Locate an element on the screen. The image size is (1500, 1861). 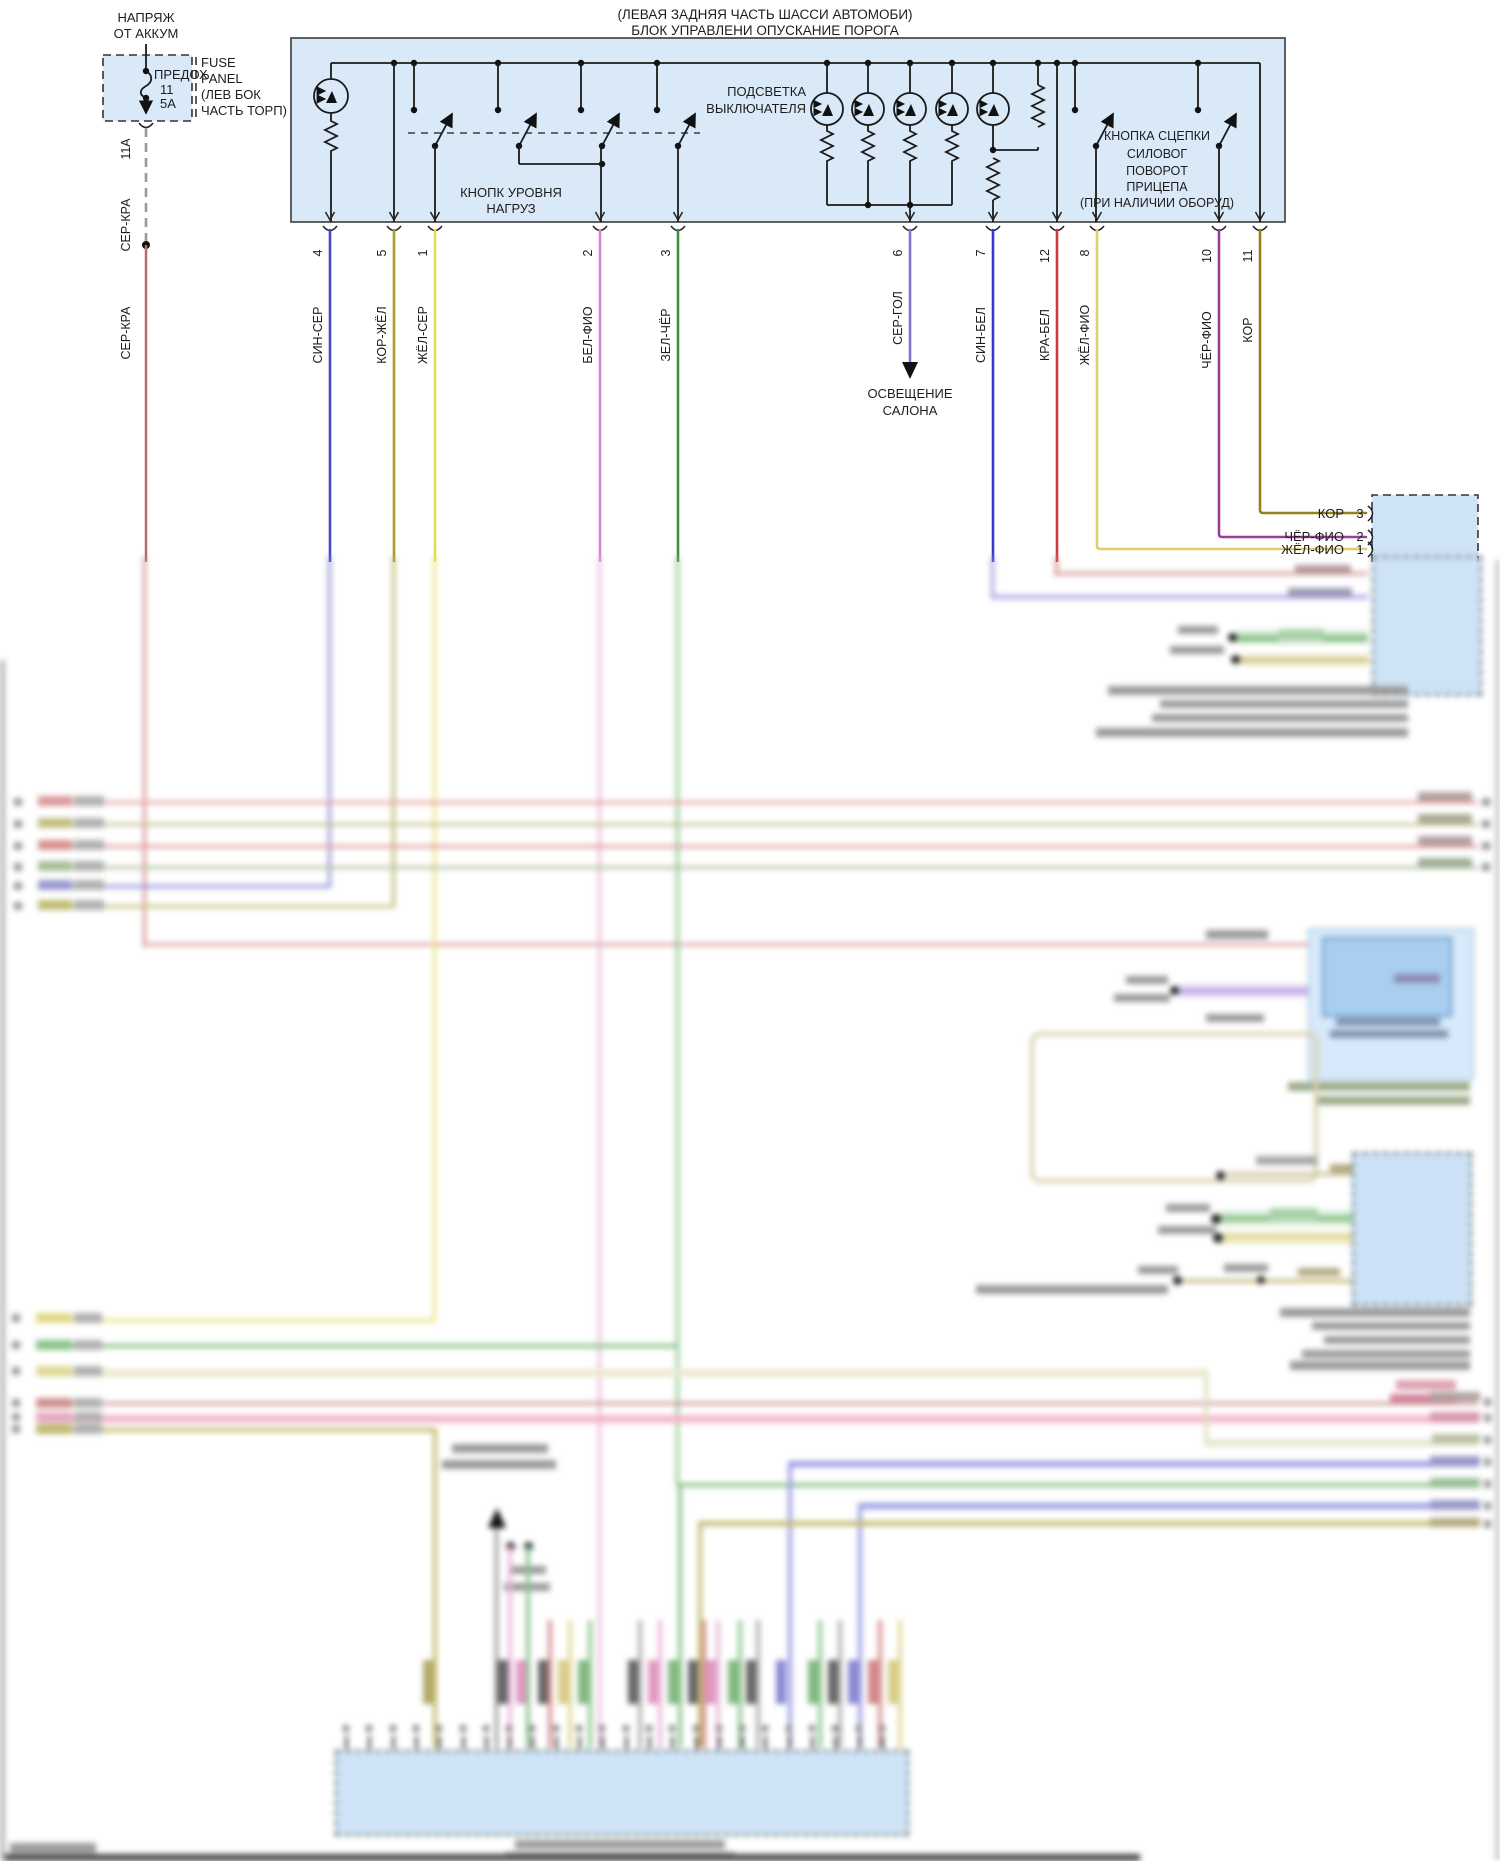
fuse-number: 11 is located at coordinates (167, 89).